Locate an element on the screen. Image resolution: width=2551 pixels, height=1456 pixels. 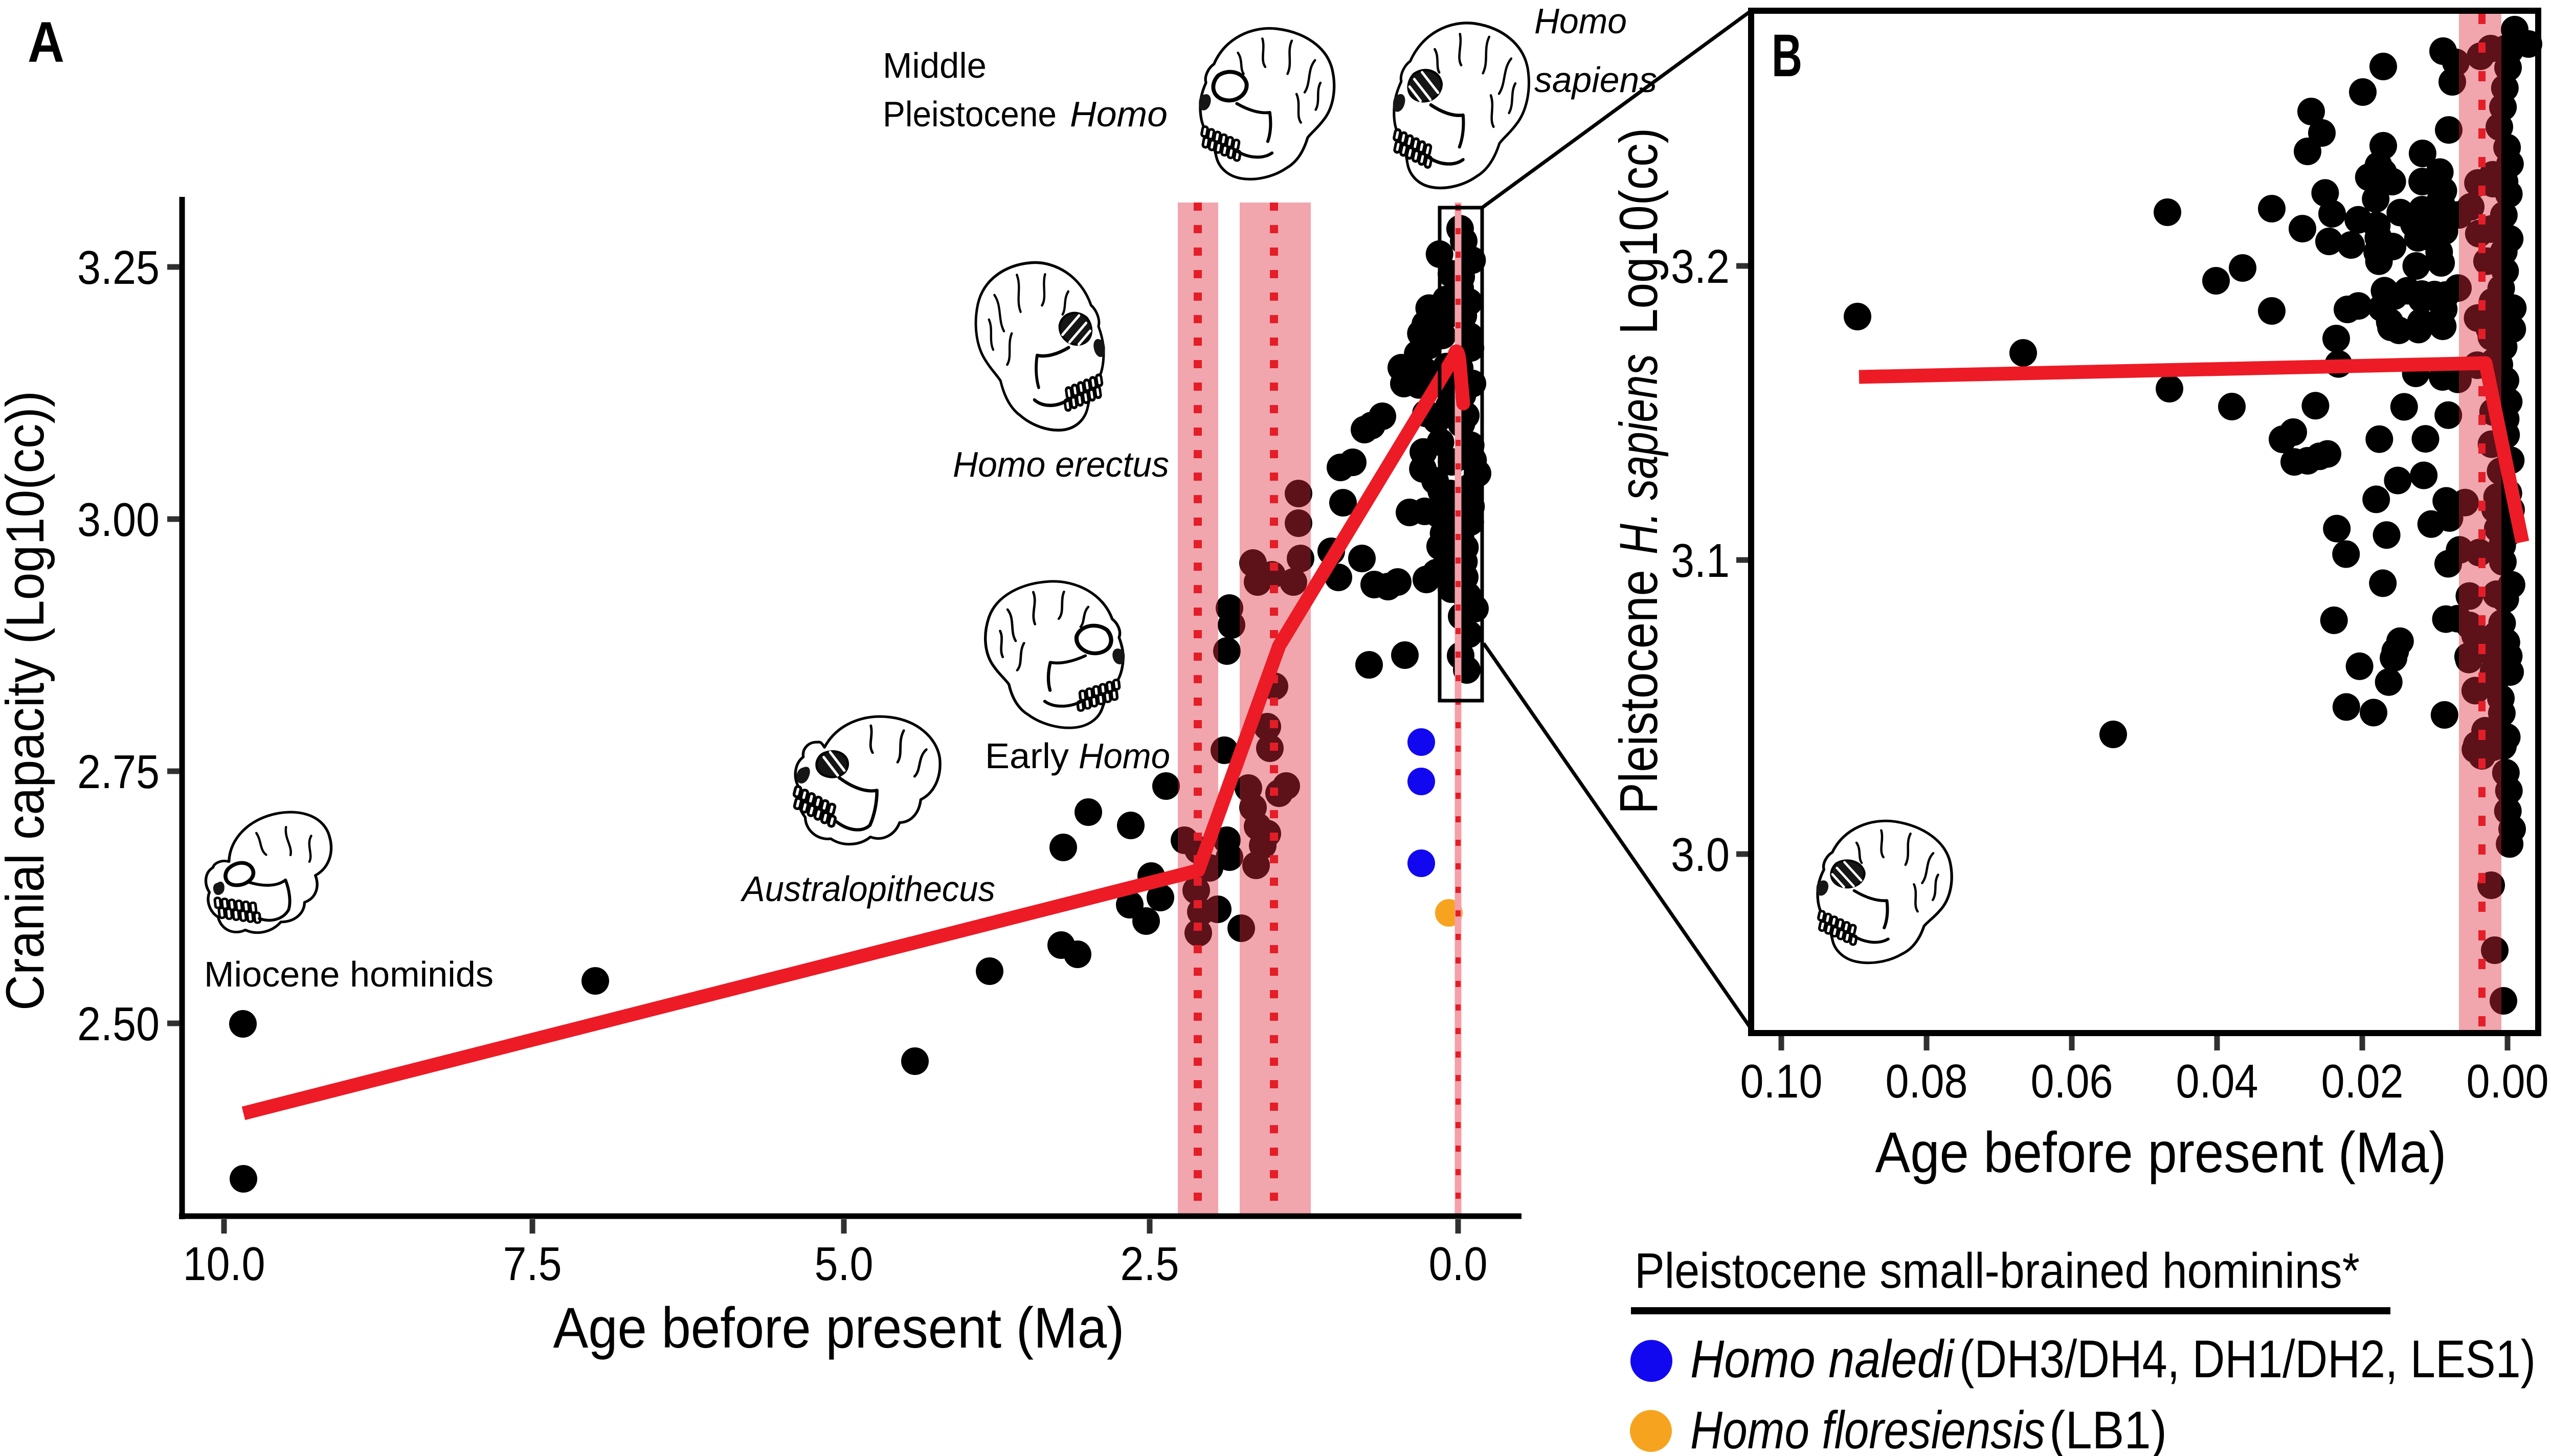
svg-text: 3.25 is located at coordinates (119, 267).